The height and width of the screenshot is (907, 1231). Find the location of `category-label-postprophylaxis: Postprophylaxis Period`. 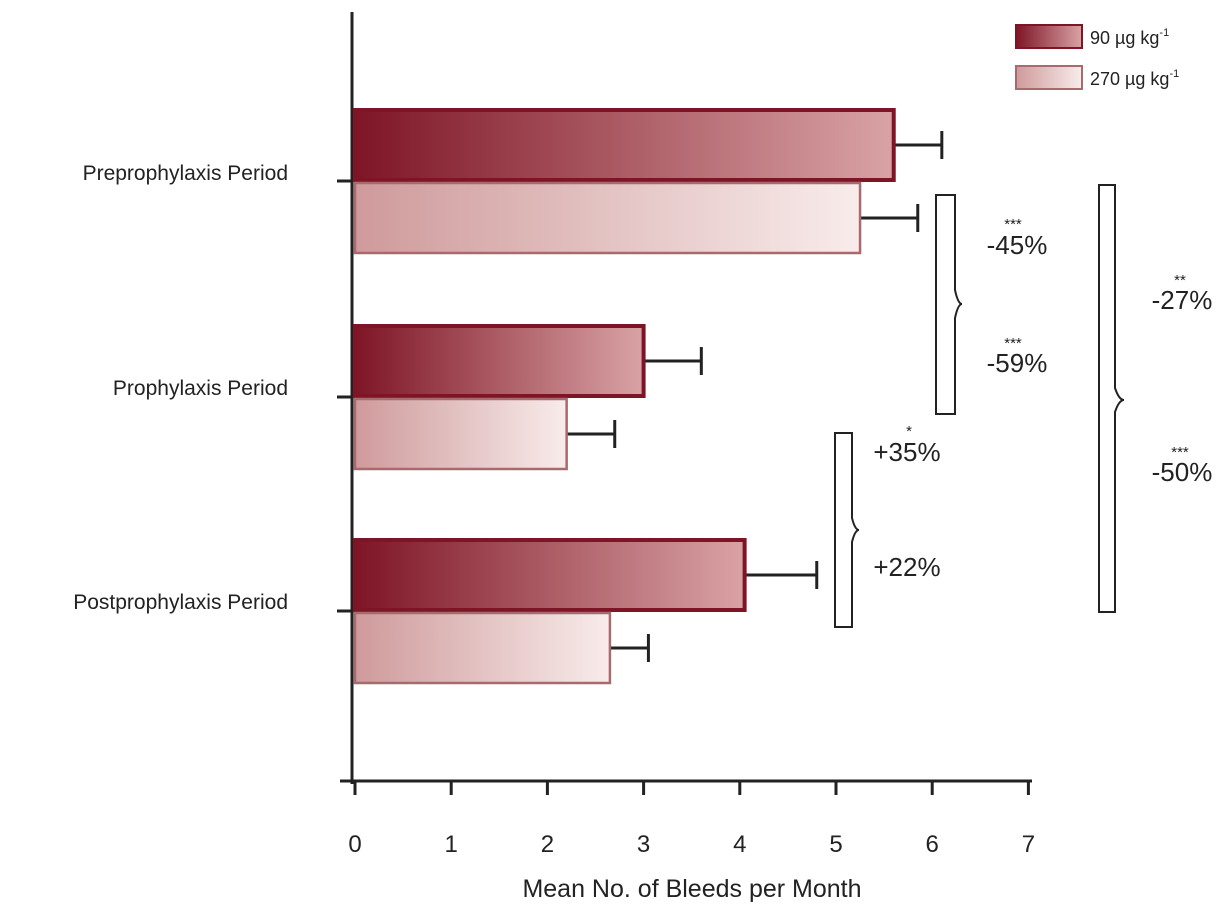

category-label-postprophylaxis: Postprophylaxis Period is located at coordinates (180, 602).